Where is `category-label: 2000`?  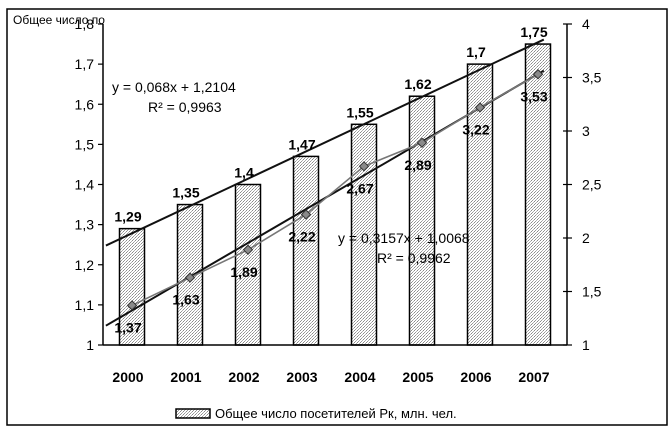
category-label: 2000 is located at coordinates (127, 377).